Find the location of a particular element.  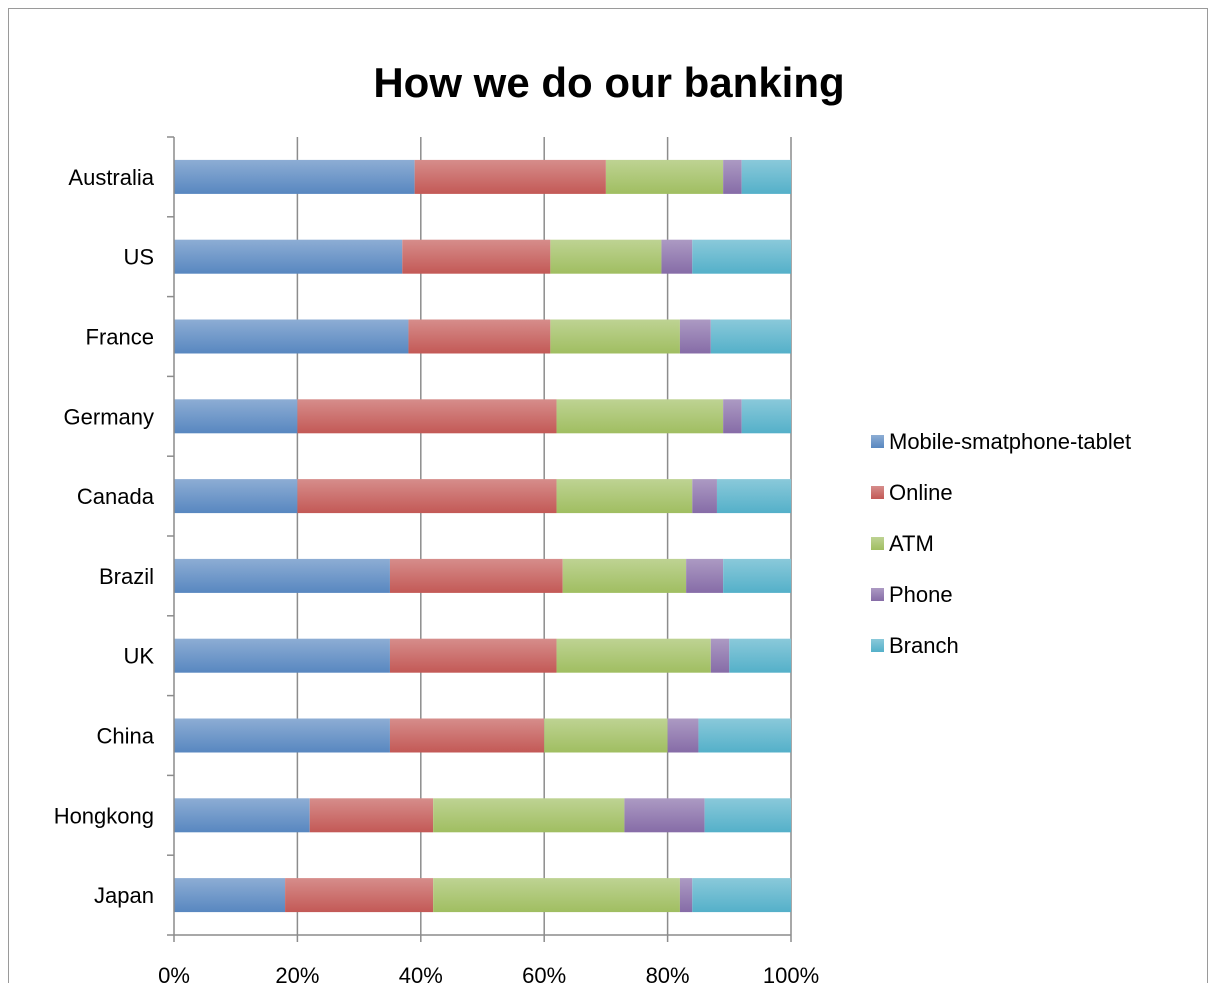

bar-canada-phone is located at coordinates (704, 496).